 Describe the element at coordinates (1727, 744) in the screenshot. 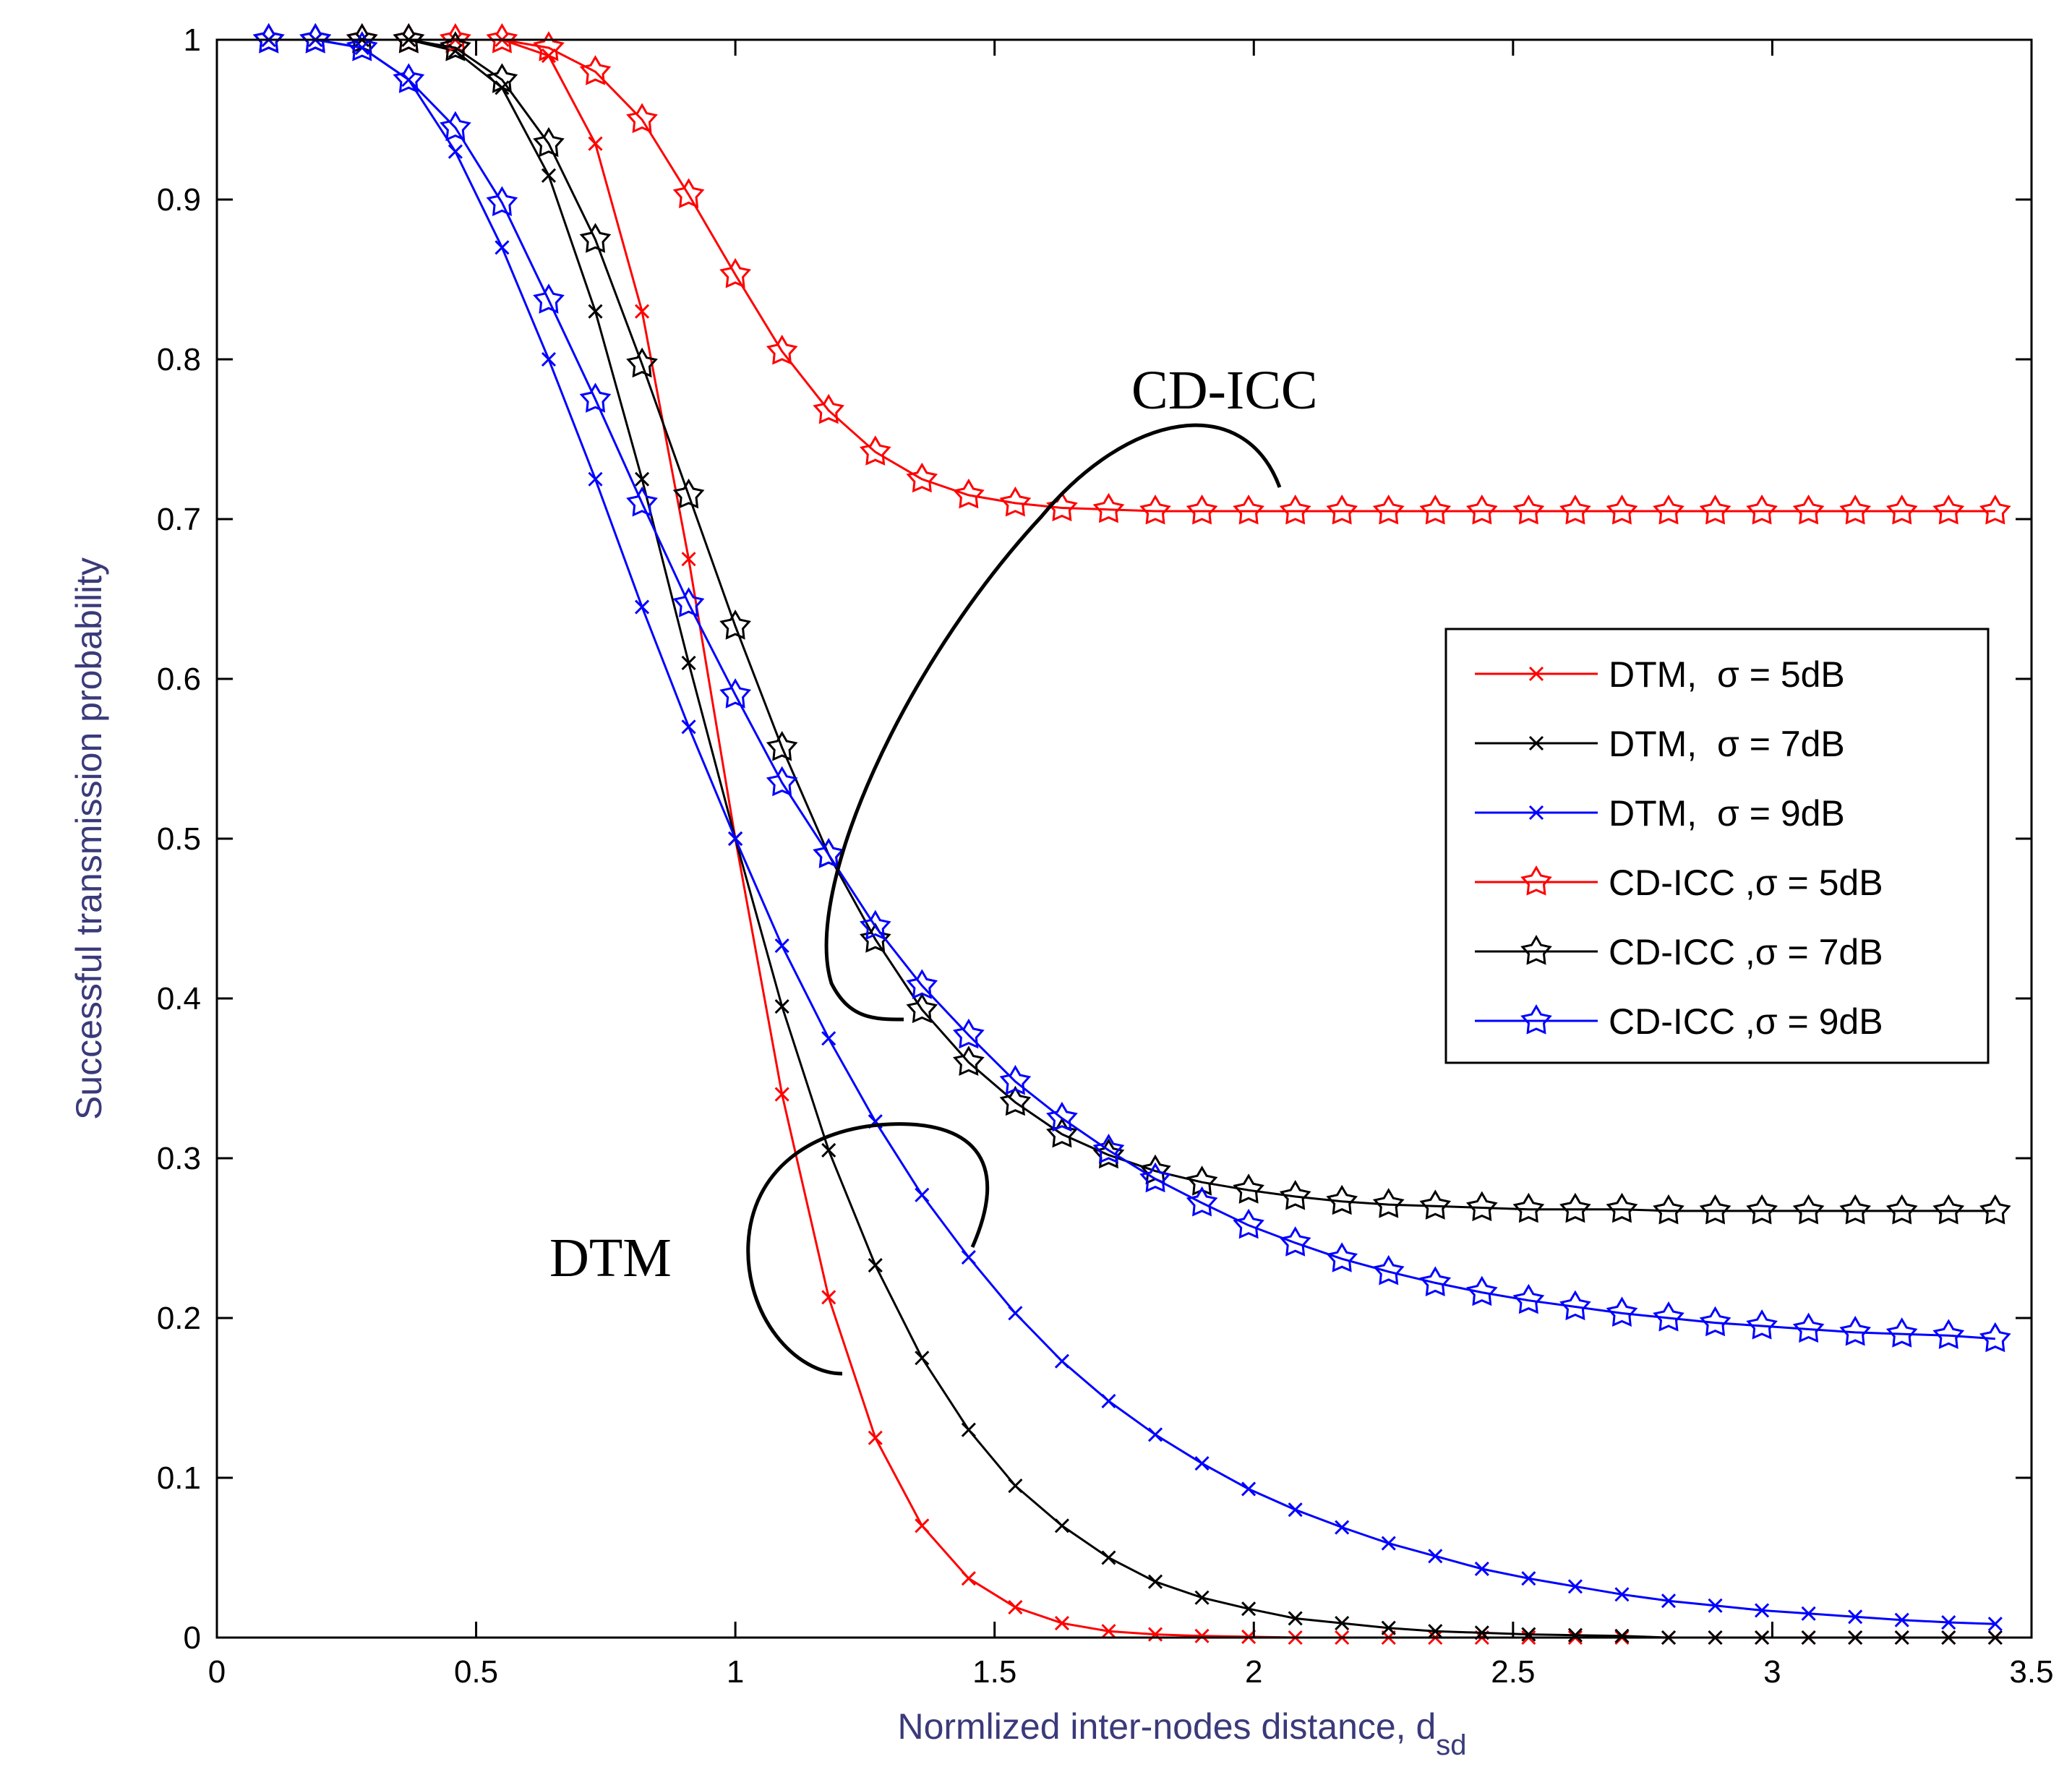

I see `legend-label: DTM, σ = 7dB` at that location.